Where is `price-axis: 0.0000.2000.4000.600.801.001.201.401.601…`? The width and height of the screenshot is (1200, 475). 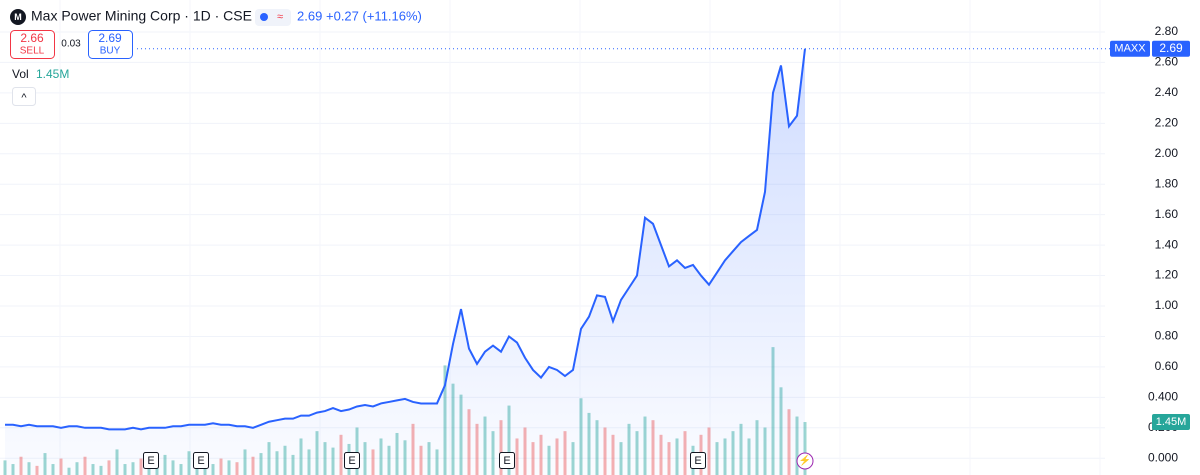
price-axis: 0.0000.2000.4000.600.801.001.201.401.601… is located at coordinates (1150, 244).